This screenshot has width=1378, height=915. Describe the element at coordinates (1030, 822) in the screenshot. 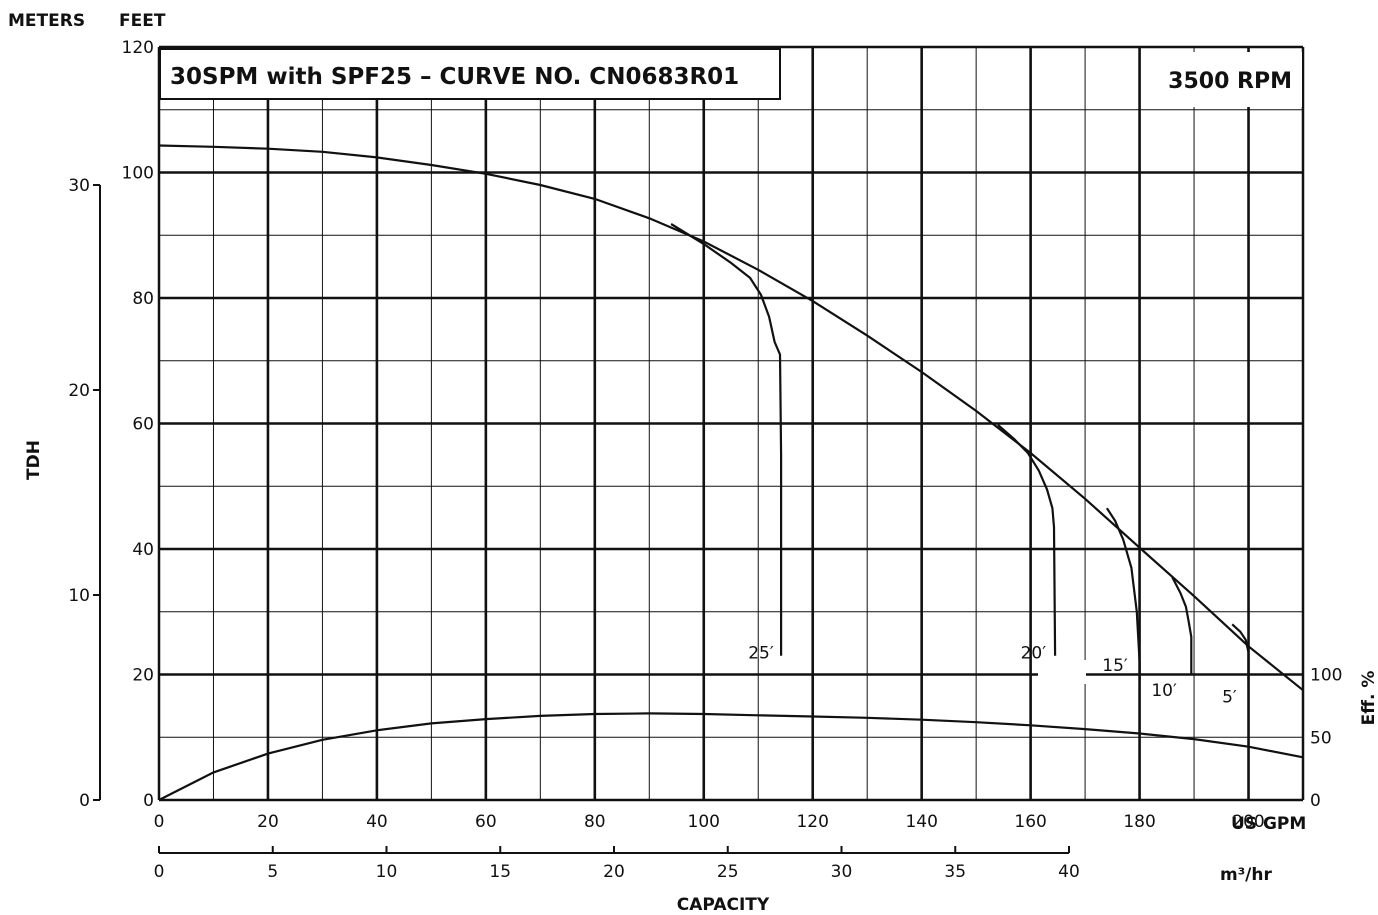

I see `gpm-tick-label: 160` at that location.